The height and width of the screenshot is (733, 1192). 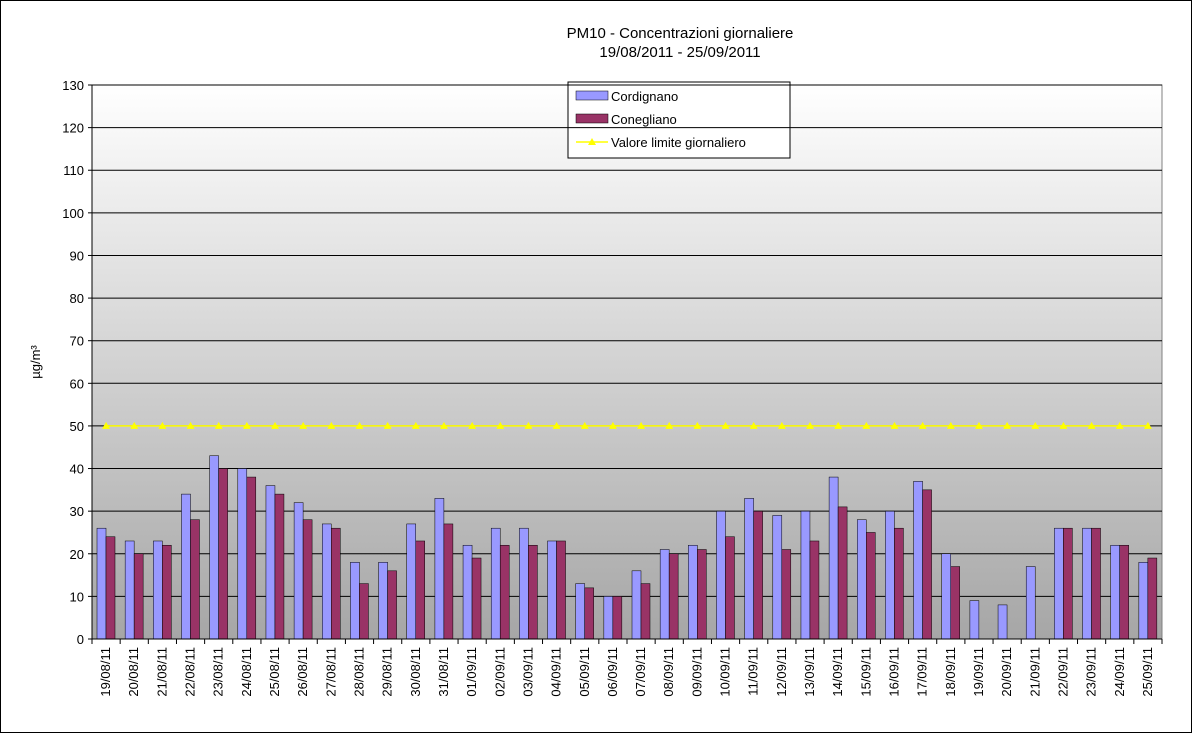 I want to click on x-tick-label: 25/08/11, so click(x=274, y=672).